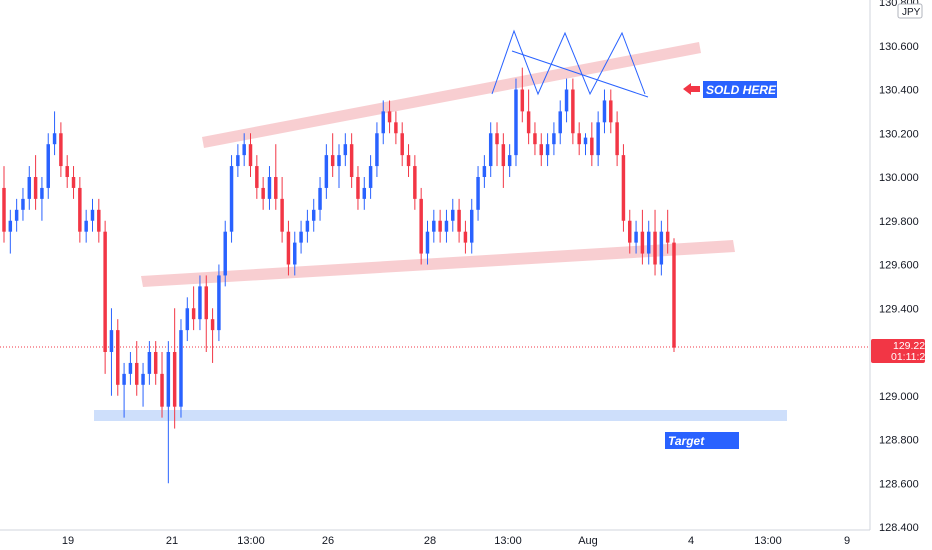 The width and height of the screenshot is (932, 550). What do you see at coordinates (899, 441) in the screenshot?
I see `price-tick-label: 128.800` at bounding box center [899, 441].